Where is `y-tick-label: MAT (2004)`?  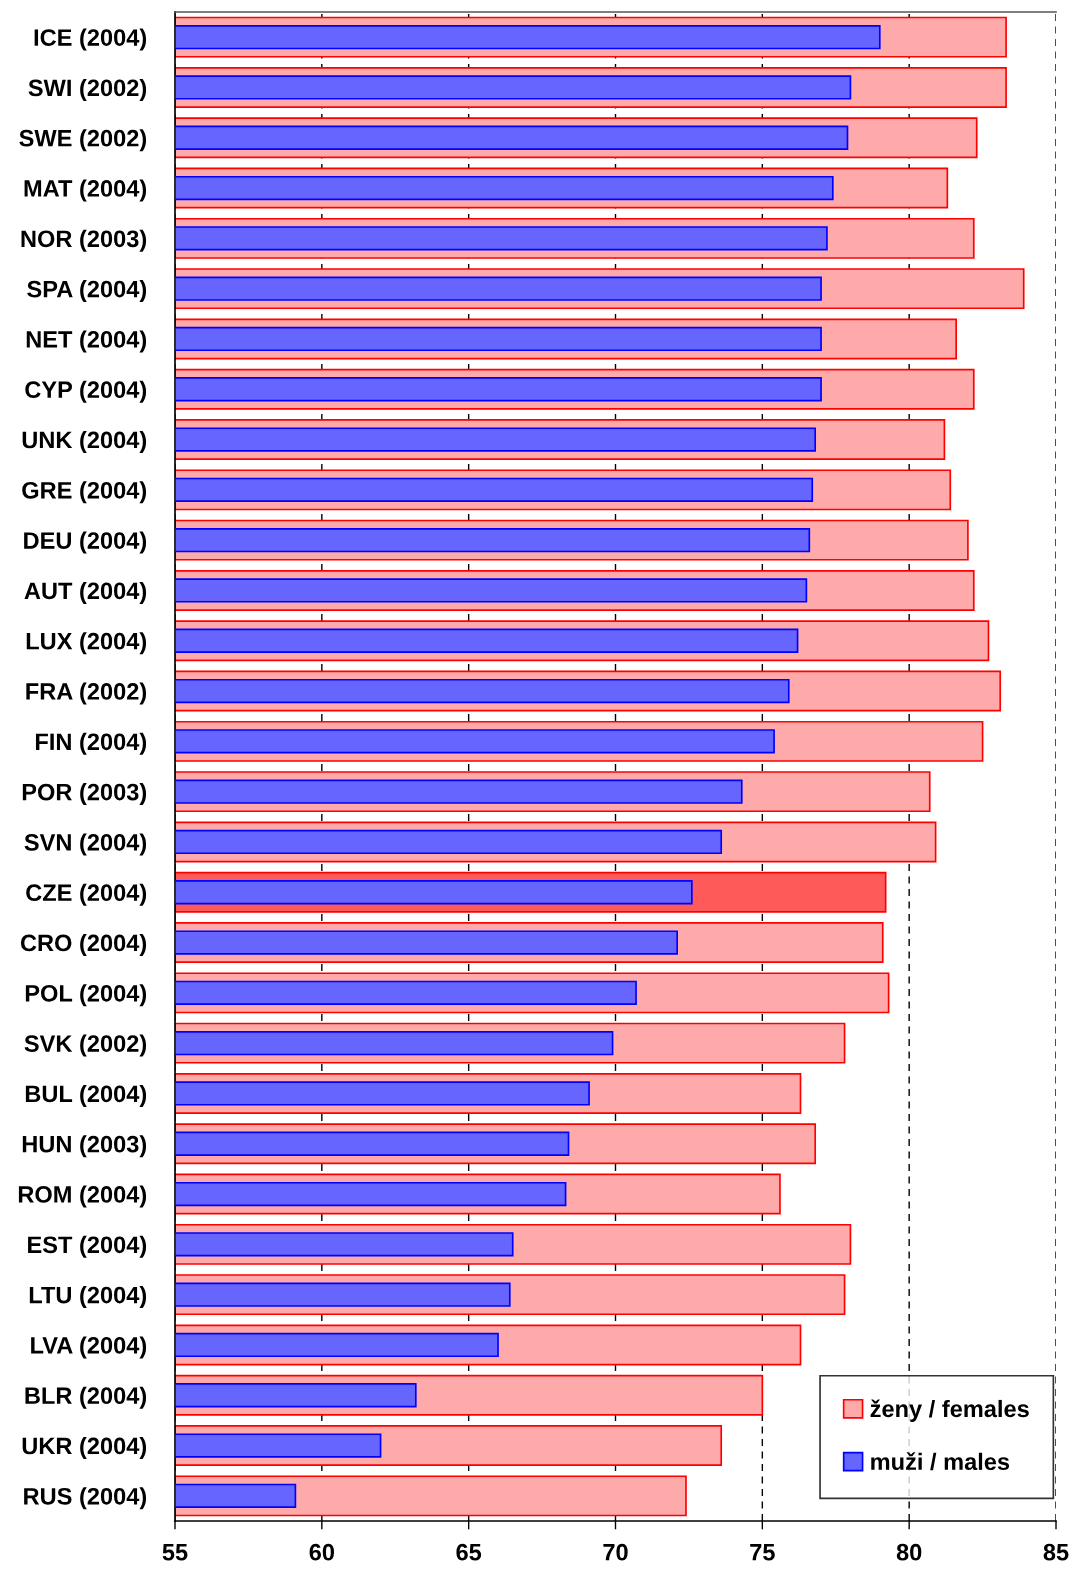 y-tick-label: MAT (2004) is located at coordinates (85, 190).